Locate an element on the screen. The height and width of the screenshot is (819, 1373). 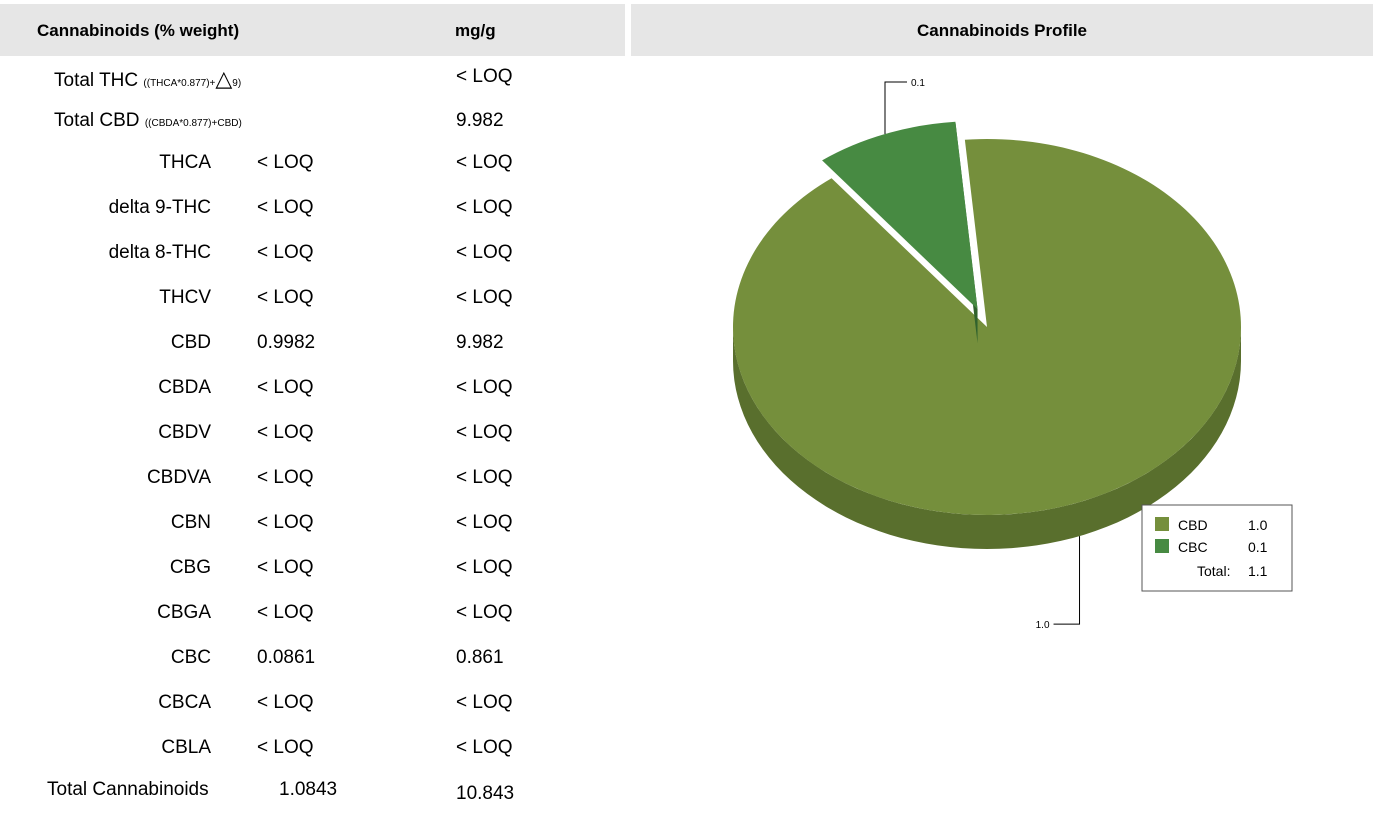
total-cbd-label: Total CBD ((CBDA*0.877)+CBD) is located at coordinates (148, 121).